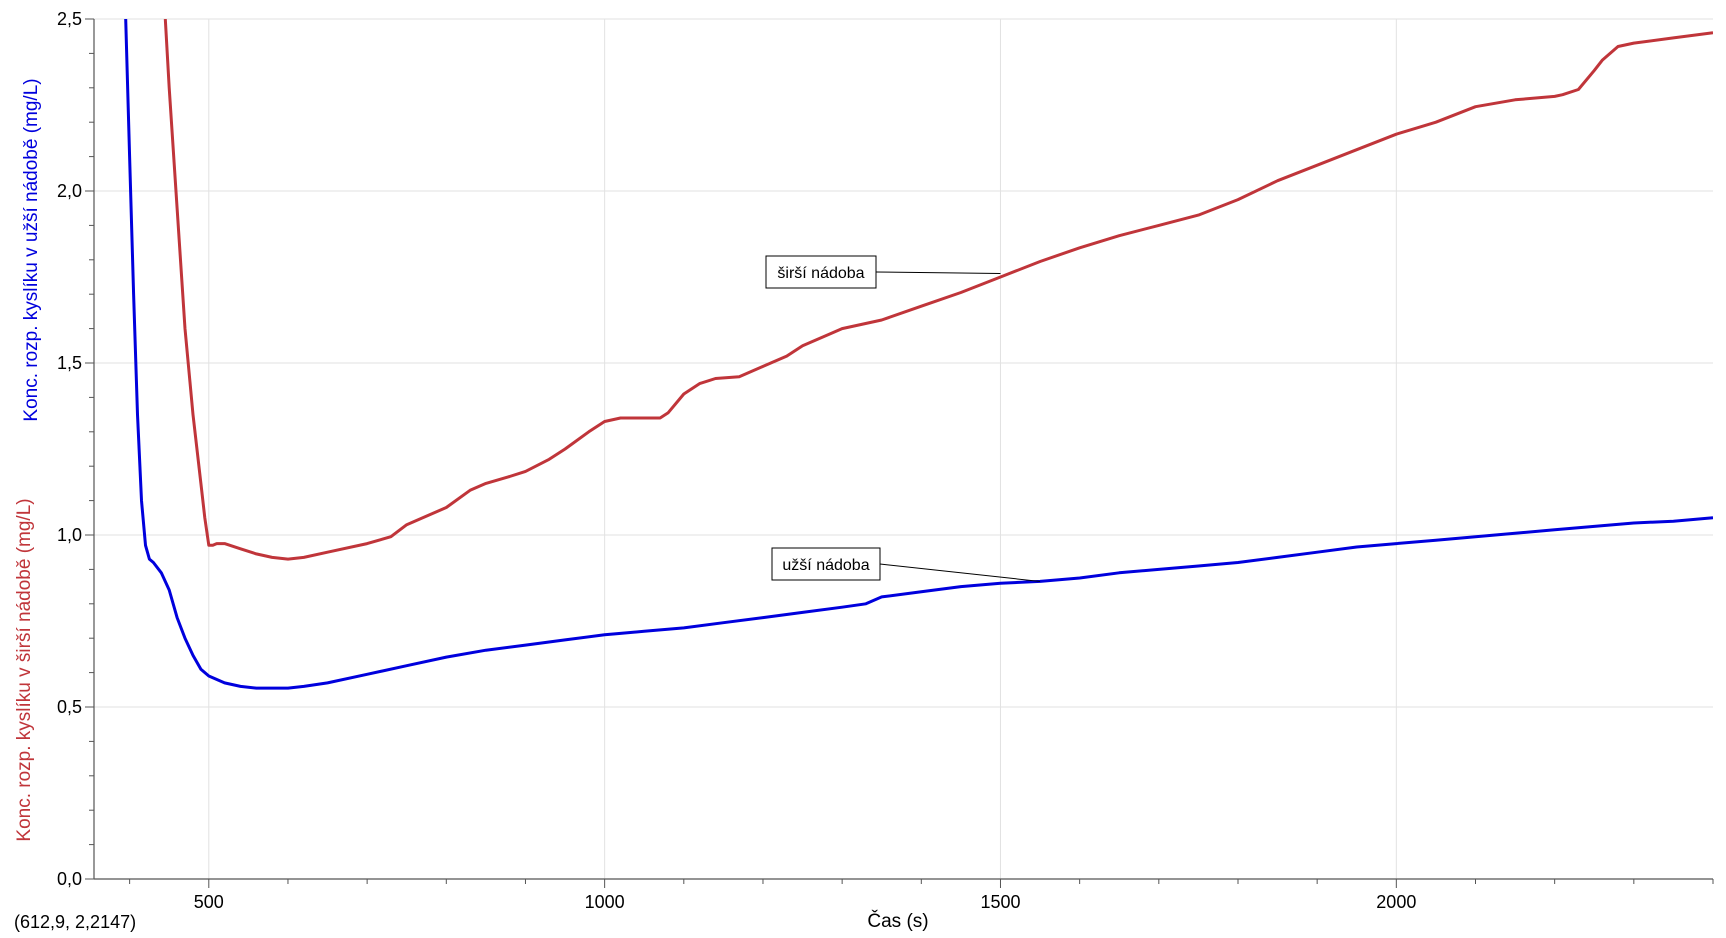  Describe the element at coordinates (69, 19) in the screenshot. I see `y-tick-label: 2,5` at that location.